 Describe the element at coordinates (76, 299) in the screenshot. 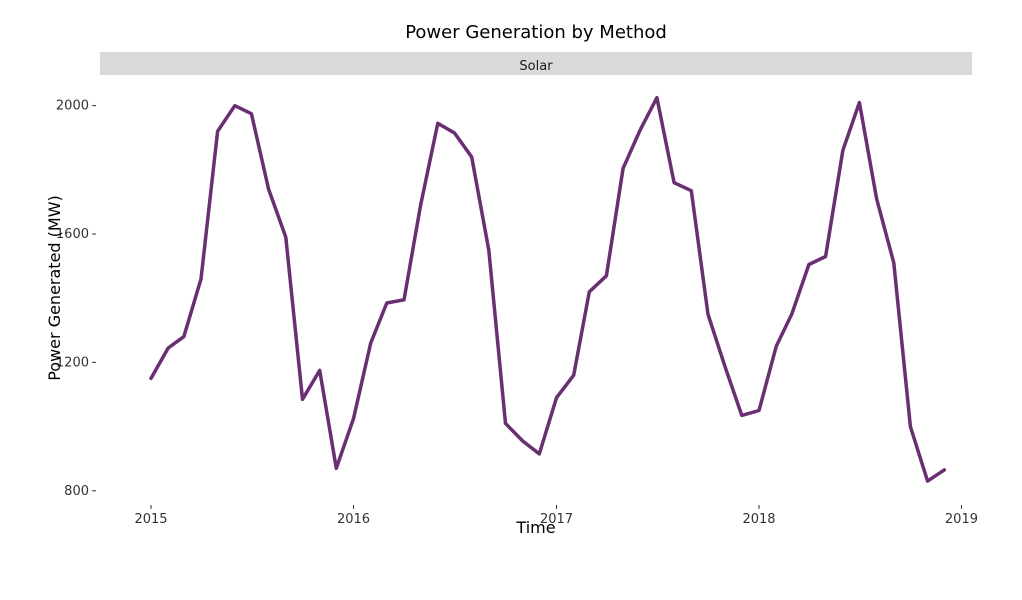

I see `y-axis: 800 1200 1600 2000` at that location.